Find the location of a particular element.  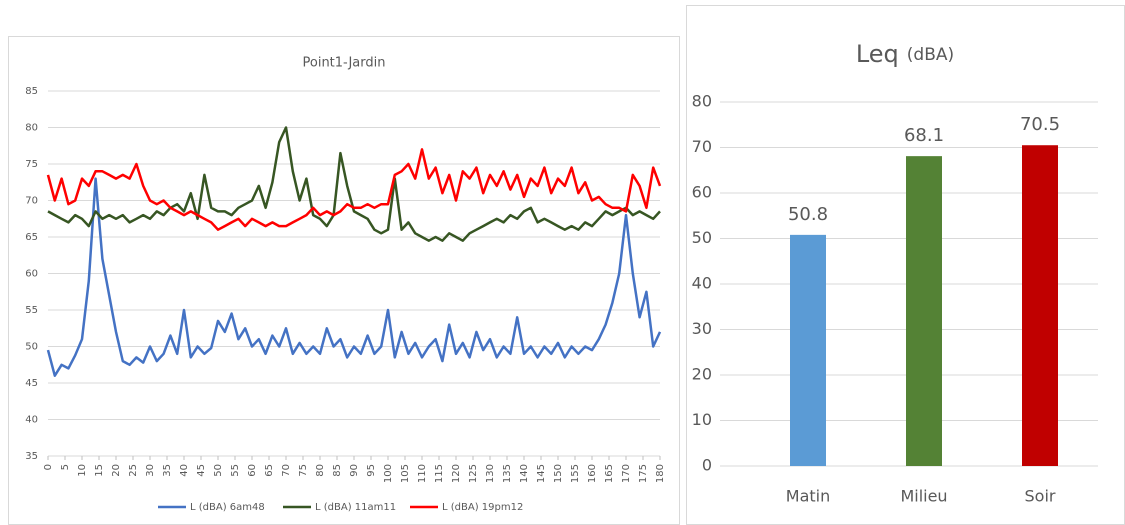

x-tick-label: 105 is located at coordinates (405, 473).